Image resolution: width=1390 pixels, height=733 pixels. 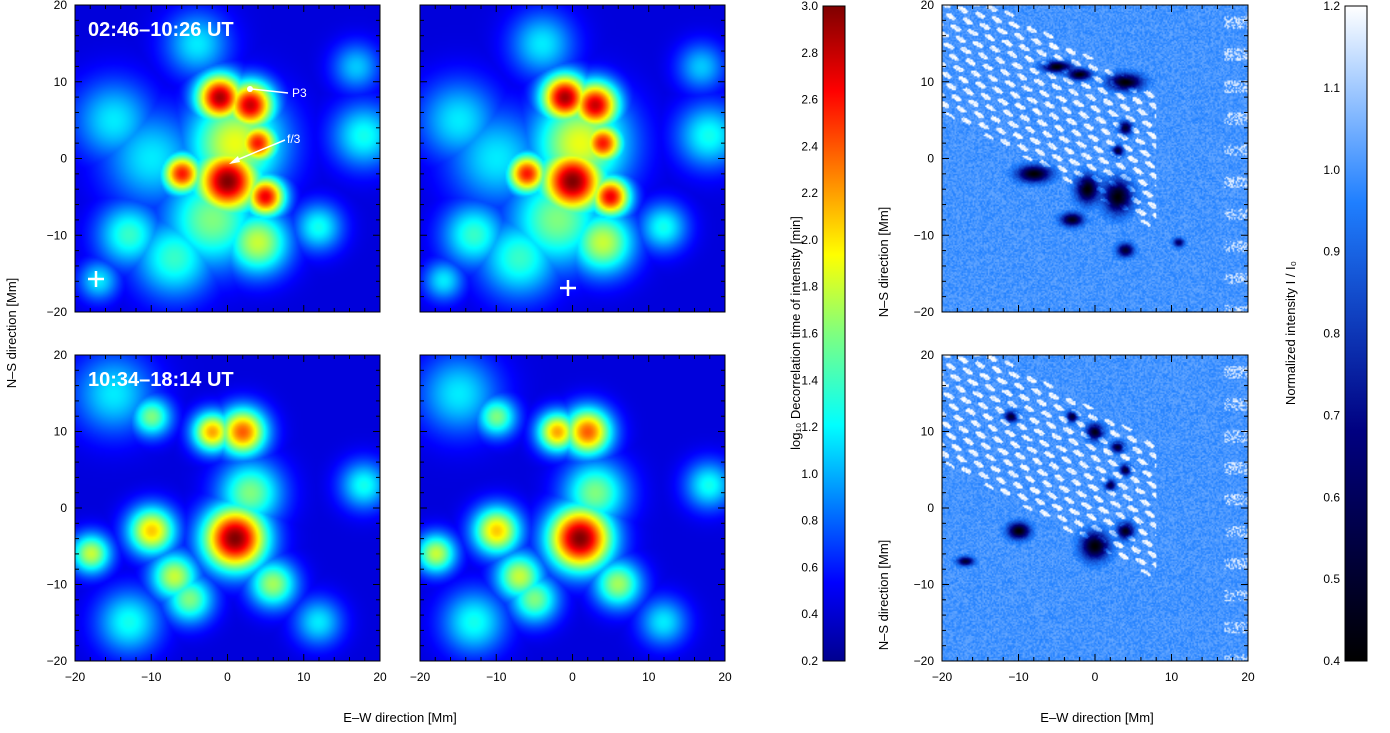 I want to click on colorbar-tick-label: 0.2, so click(x=809, y=661).